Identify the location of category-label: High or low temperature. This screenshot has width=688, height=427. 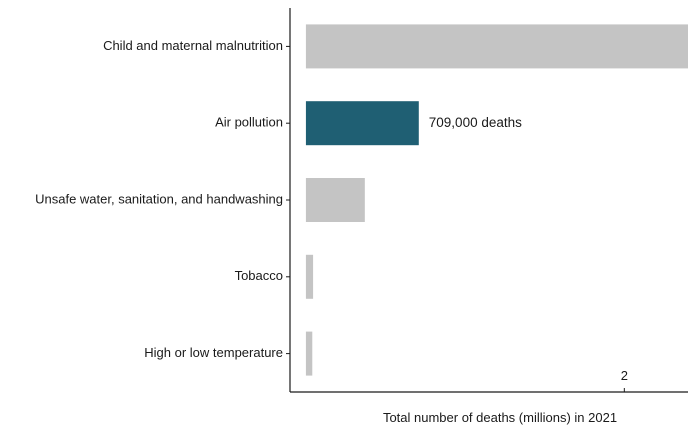
(213, 352).